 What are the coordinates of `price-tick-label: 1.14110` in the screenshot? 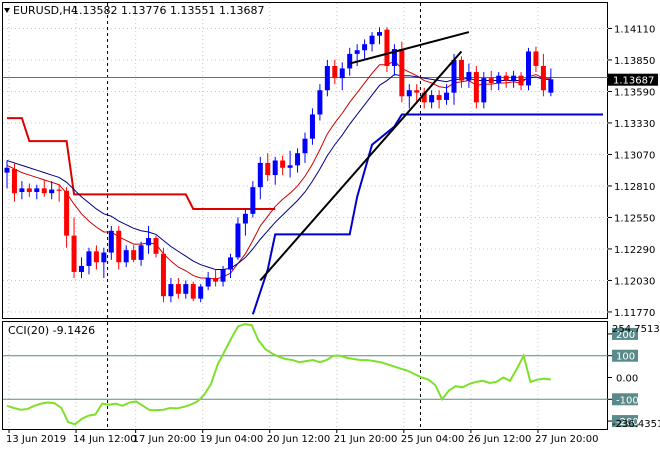 It's located at (634, 29).